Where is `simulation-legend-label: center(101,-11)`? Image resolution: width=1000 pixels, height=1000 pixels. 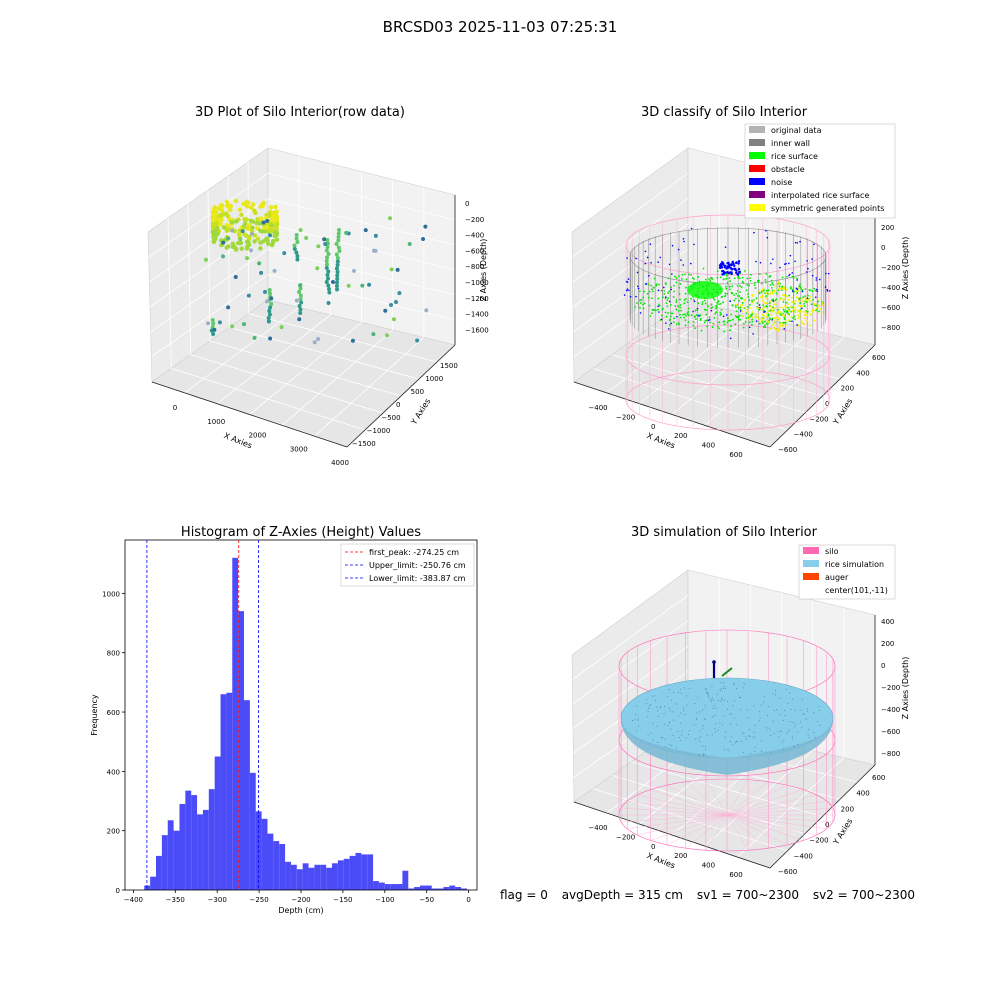
simulation-legend-label: center(101,-11) is located at coordinates (856, 590).